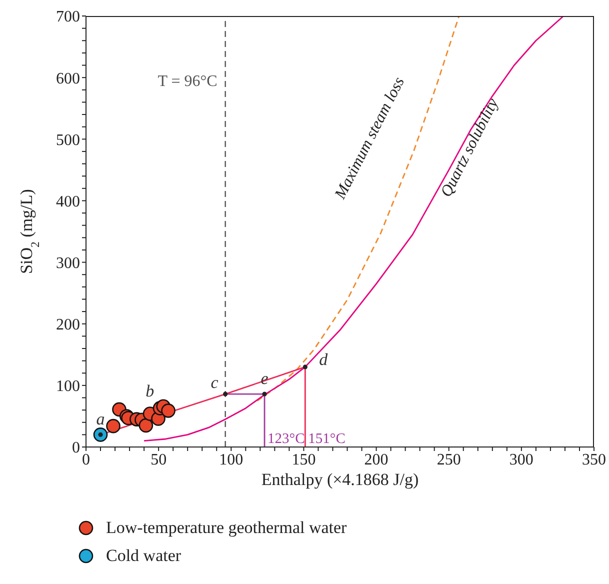  What do you see at coordinates (521, 459) in the screenshot?
I see `x-tick-label: 300` at bounding box center [521, 459].